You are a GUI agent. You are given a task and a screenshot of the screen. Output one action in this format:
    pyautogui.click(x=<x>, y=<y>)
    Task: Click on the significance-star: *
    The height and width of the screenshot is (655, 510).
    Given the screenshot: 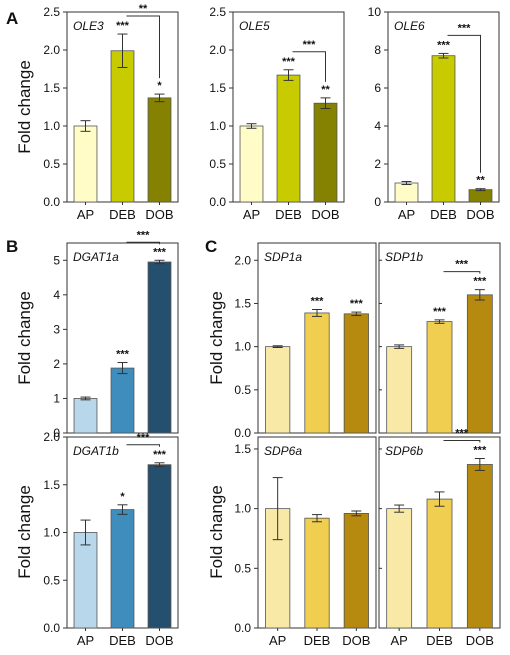 What is the action you would take?
    pyautogui.click(x=122, y=497)
    